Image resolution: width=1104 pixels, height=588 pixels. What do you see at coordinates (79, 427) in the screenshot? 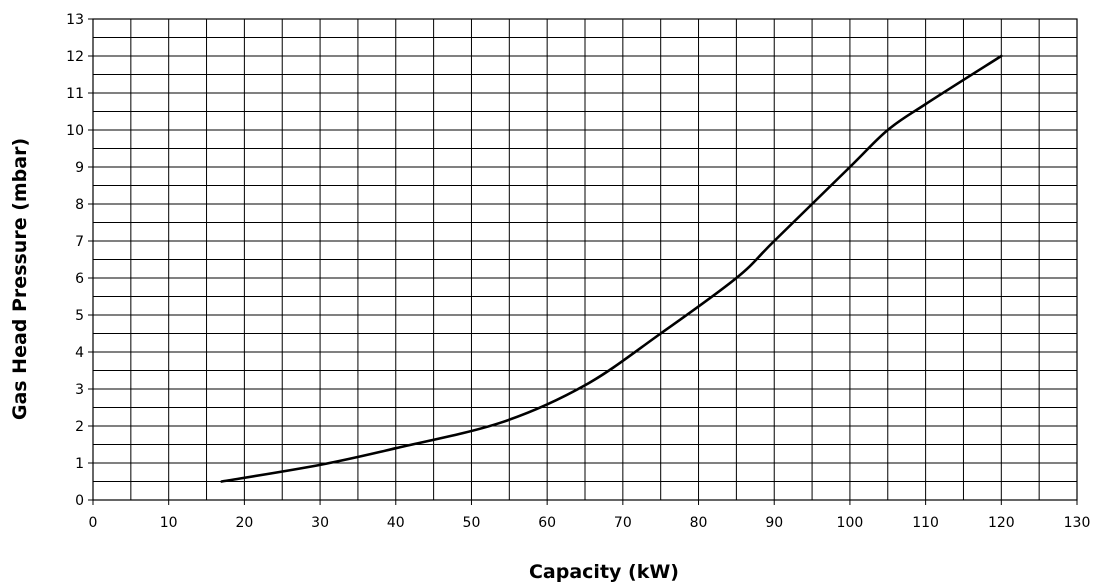
I see `y-tick-label: 2` at bounding box center [79, 427].